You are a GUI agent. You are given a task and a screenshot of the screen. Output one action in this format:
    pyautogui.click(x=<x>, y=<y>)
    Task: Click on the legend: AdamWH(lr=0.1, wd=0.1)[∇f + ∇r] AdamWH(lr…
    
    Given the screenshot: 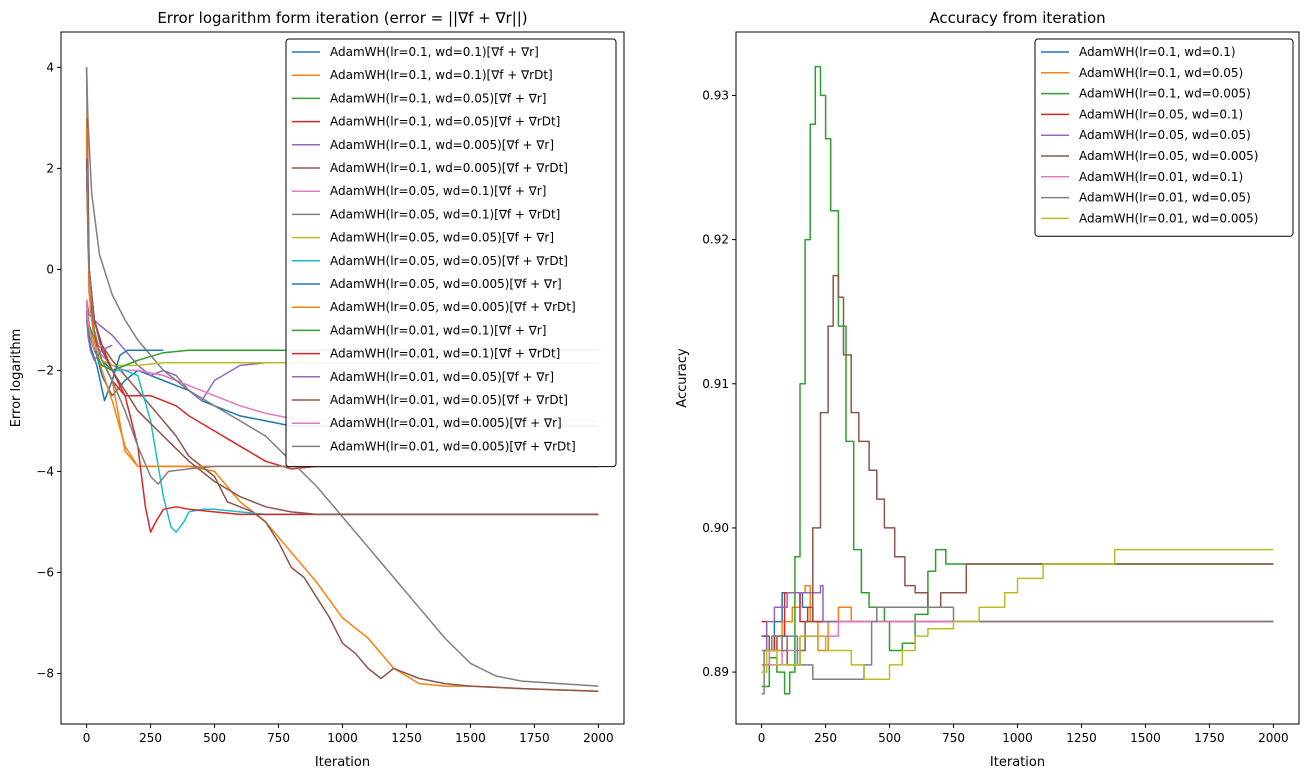 What is the action you would take?
    pyautogui.click(x=451, y=253)
    